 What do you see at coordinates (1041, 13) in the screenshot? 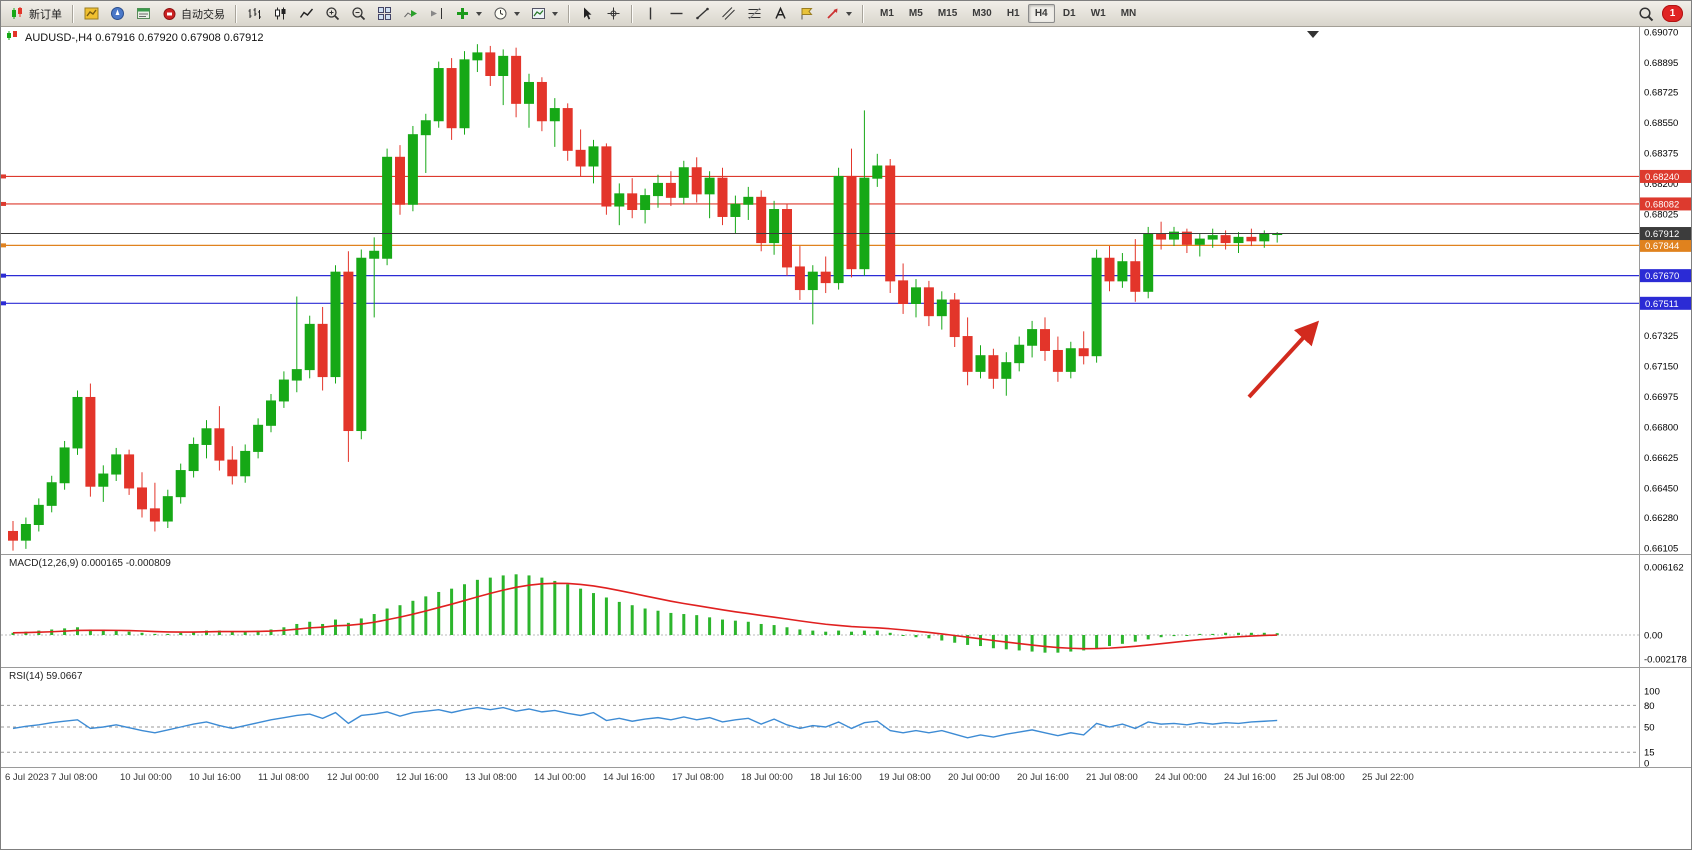
I see `timeframe-button-h4: H4` at bounding box center [1041, 13].